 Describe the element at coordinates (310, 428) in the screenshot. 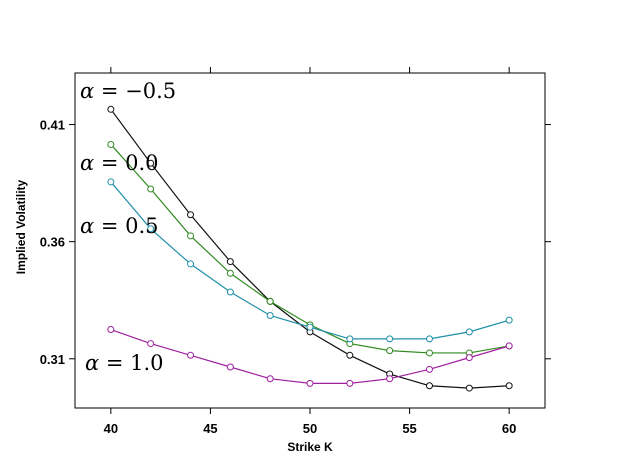

I see `x-tick-label-50: 50` at that location.